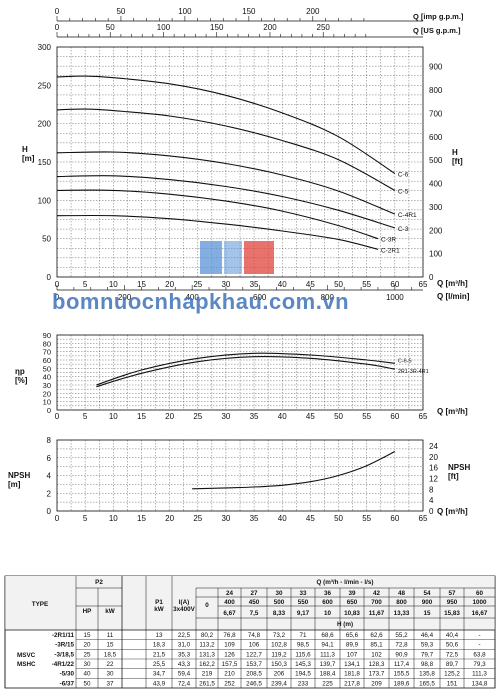 Image resolution: width=500 pixels, height=700 pixels. What do you see at coordinates (40, 604) in the screenshot?
I see `table-header-type: TYPE` at bounding box center [40, 604].